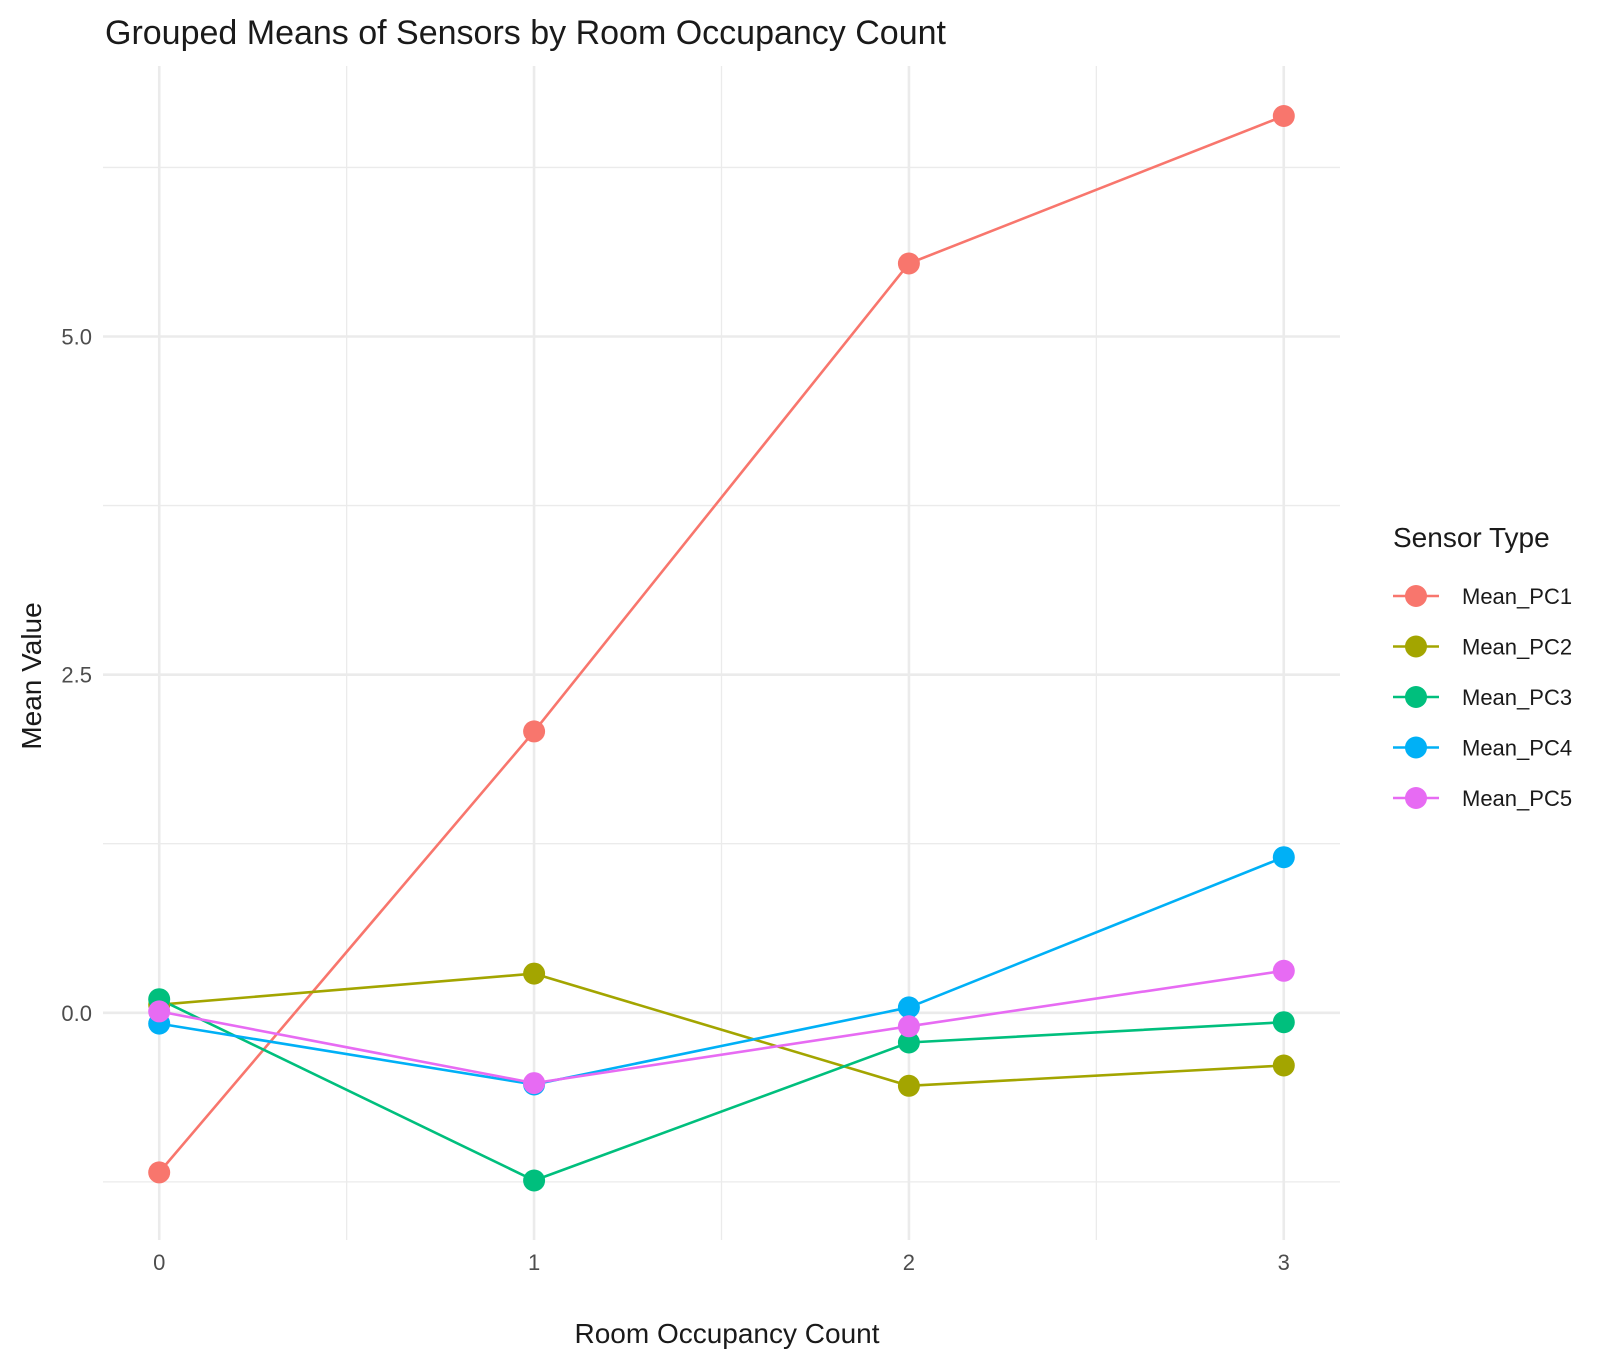 The height and width of the screenshot is (1359, 1612). I want to click on x-tick-label: 0, so click(159, 1262).